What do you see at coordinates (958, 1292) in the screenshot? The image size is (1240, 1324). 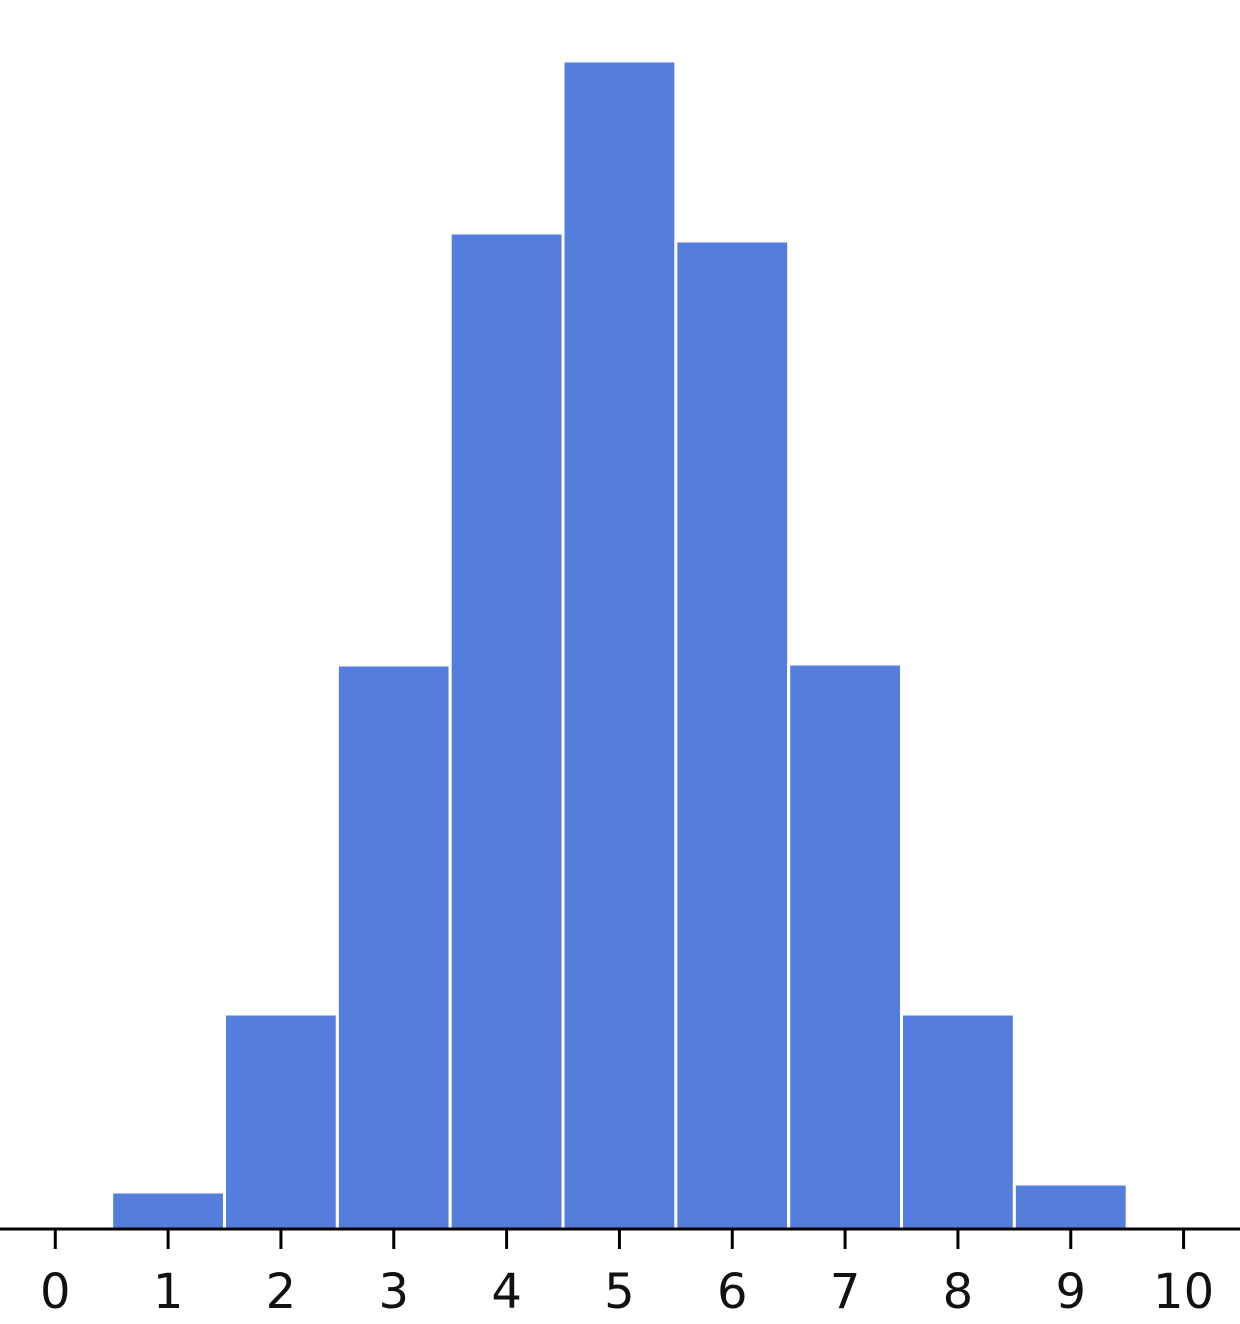 I see `x-tick-label: 8` at bounding box center [958, 1292].